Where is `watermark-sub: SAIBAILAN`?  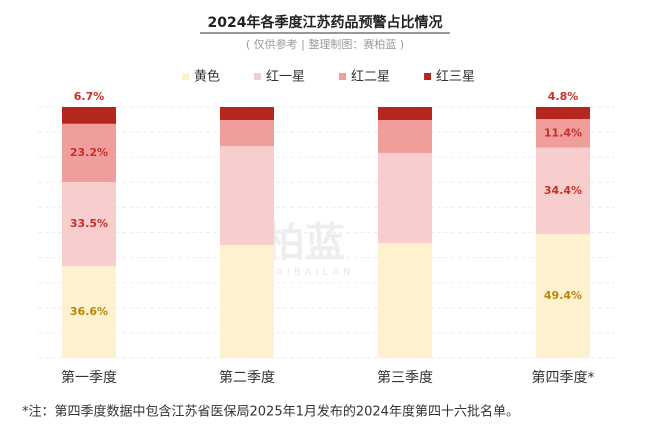
watermark-sub: SAIBAILAN is located at coordinates (309, 272).